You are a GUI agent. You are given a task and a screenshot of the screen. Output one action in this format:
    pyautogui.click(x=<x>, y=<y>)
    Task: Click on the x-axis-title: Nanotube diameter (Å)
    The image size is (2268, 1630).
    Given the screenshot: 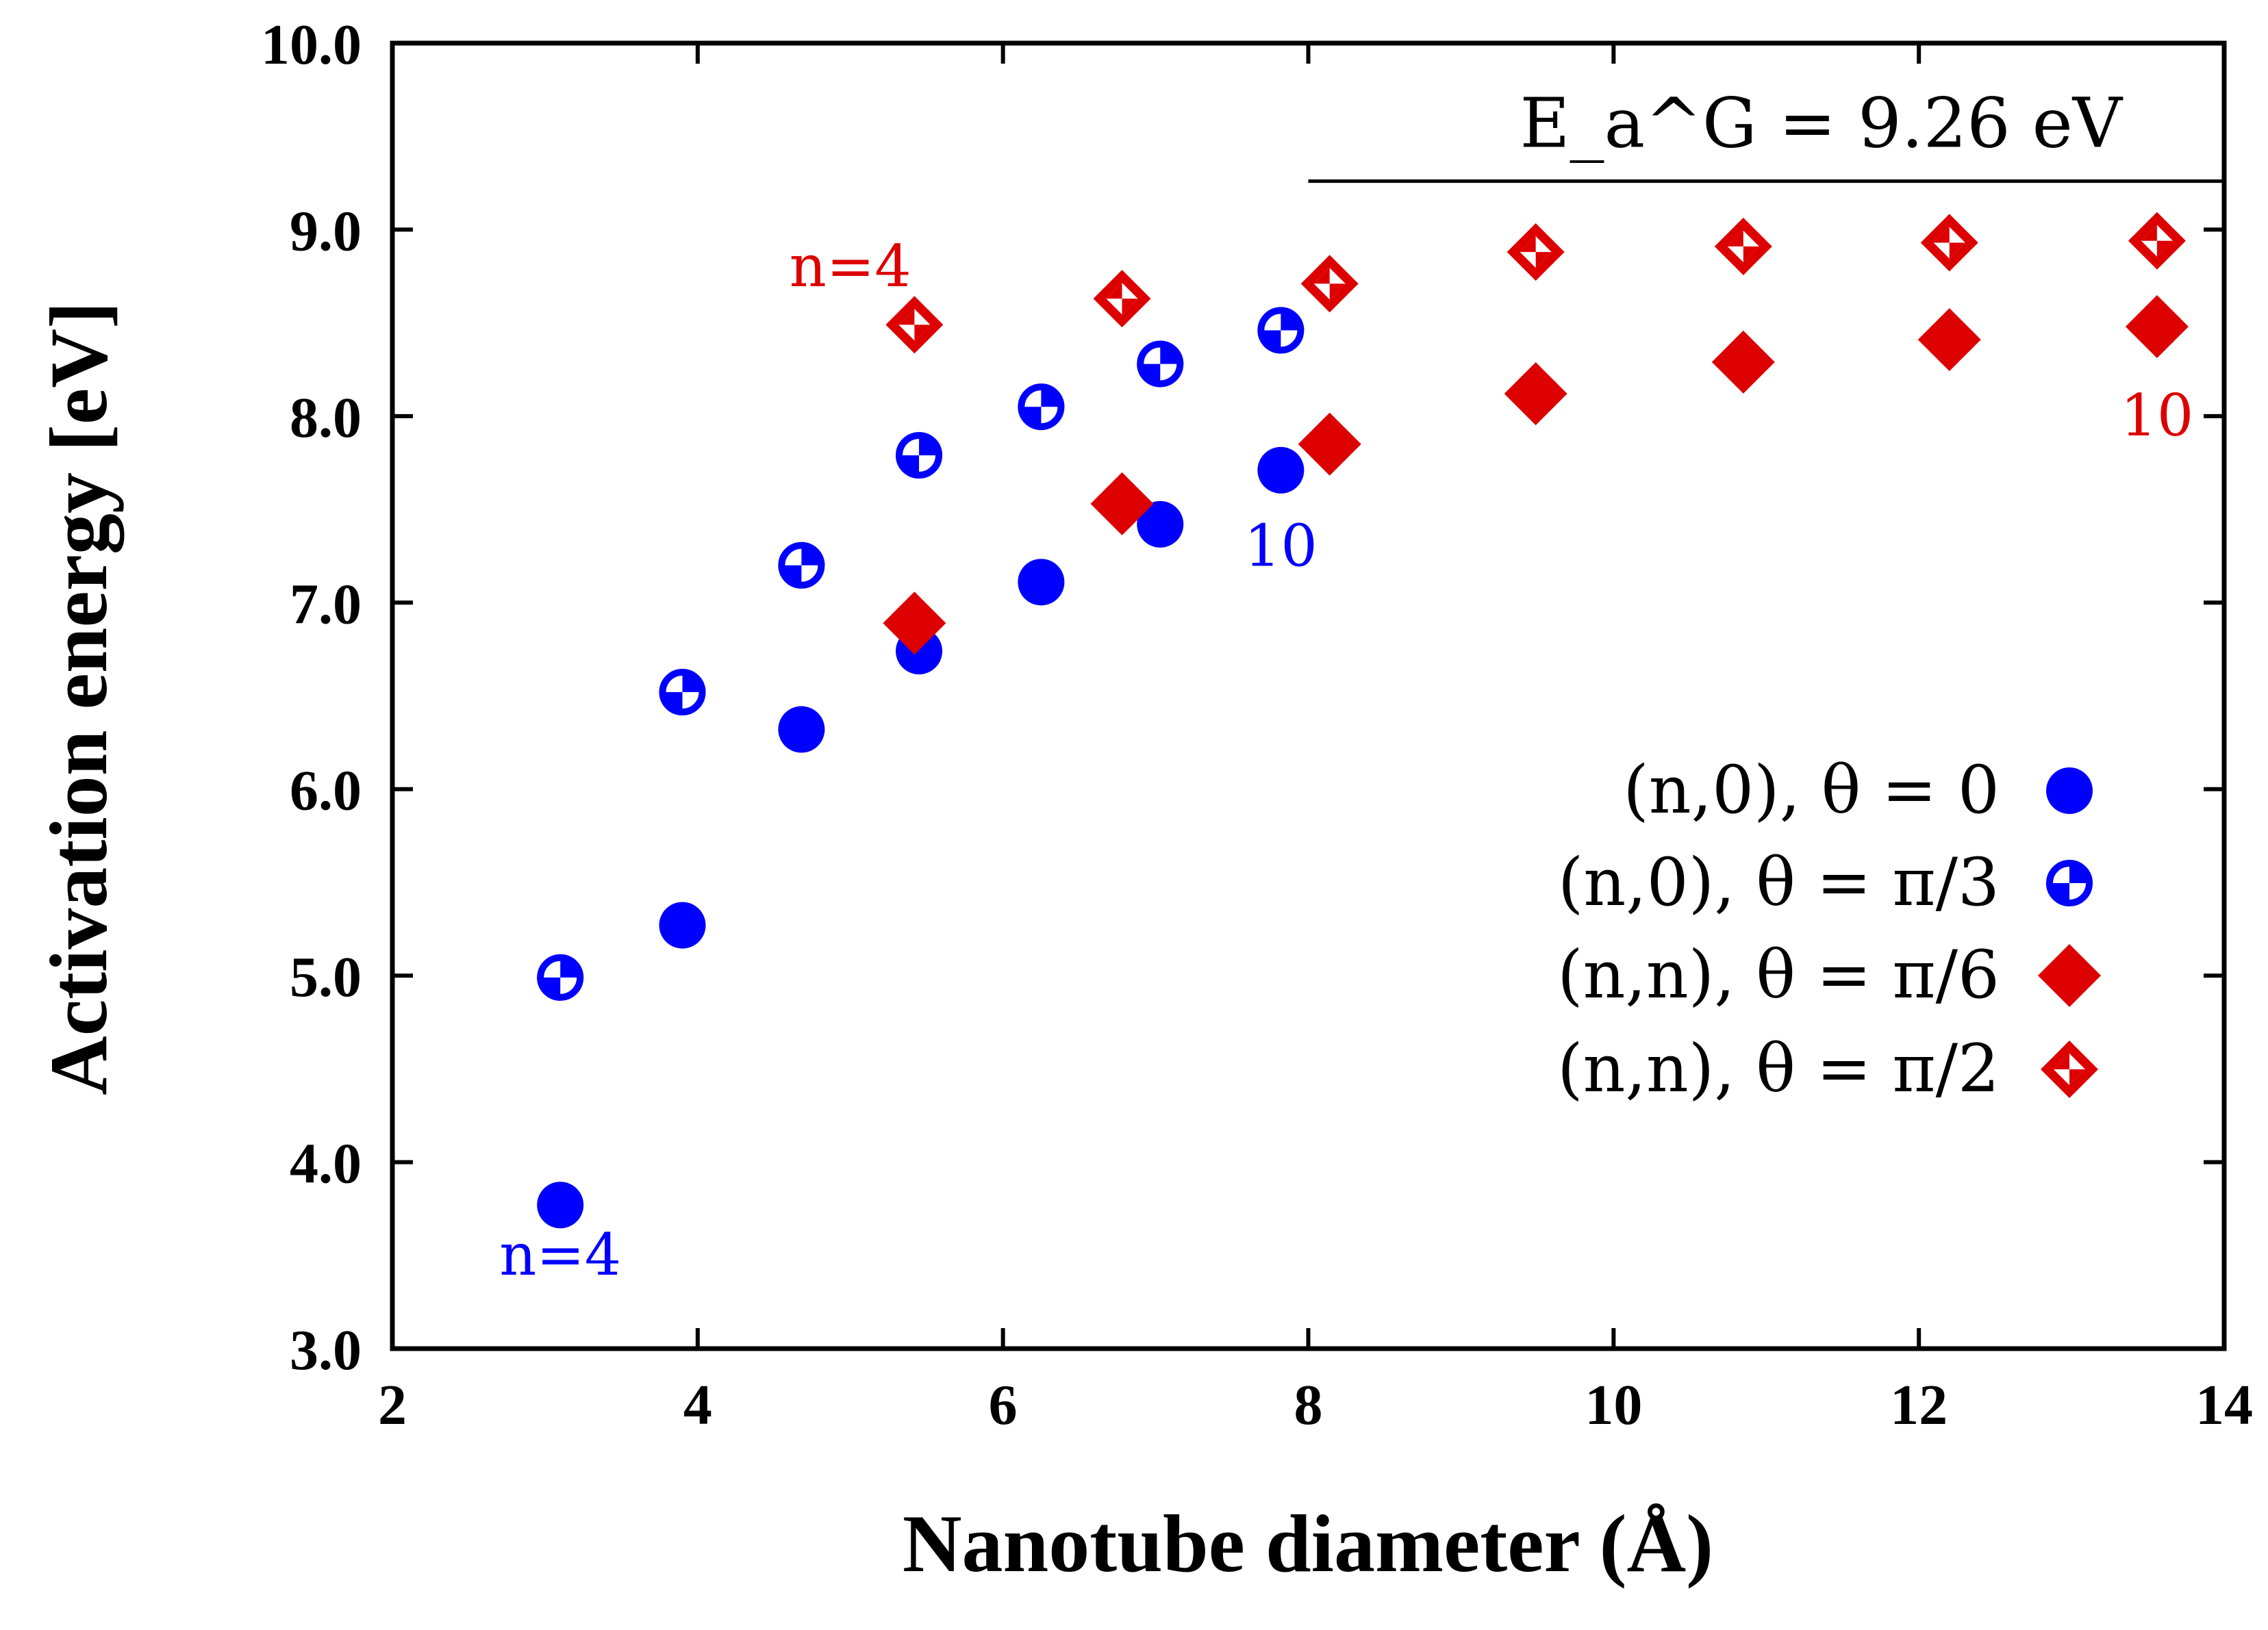 What is the action you would take?
    pyautogui.click(x=1308, y=1543)
    